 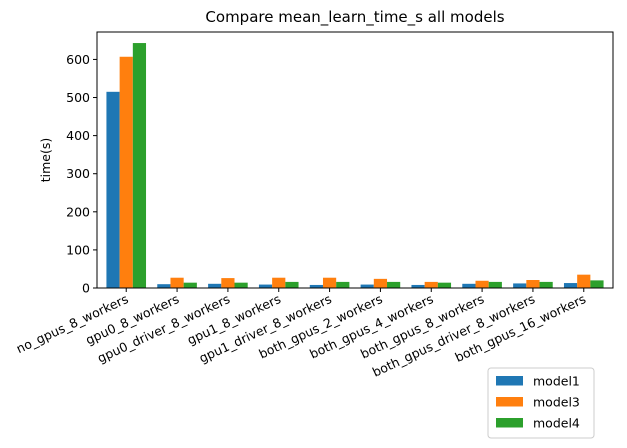 I want to click on y-tick-label: 300, so click(x=78, y=173).